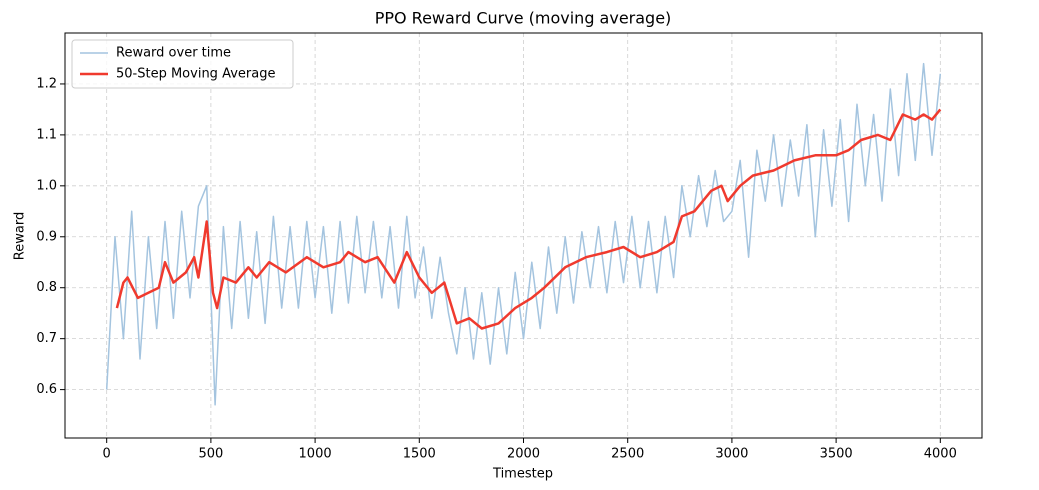  I want to click on x-tick-label: 3000, so click(731, 454).